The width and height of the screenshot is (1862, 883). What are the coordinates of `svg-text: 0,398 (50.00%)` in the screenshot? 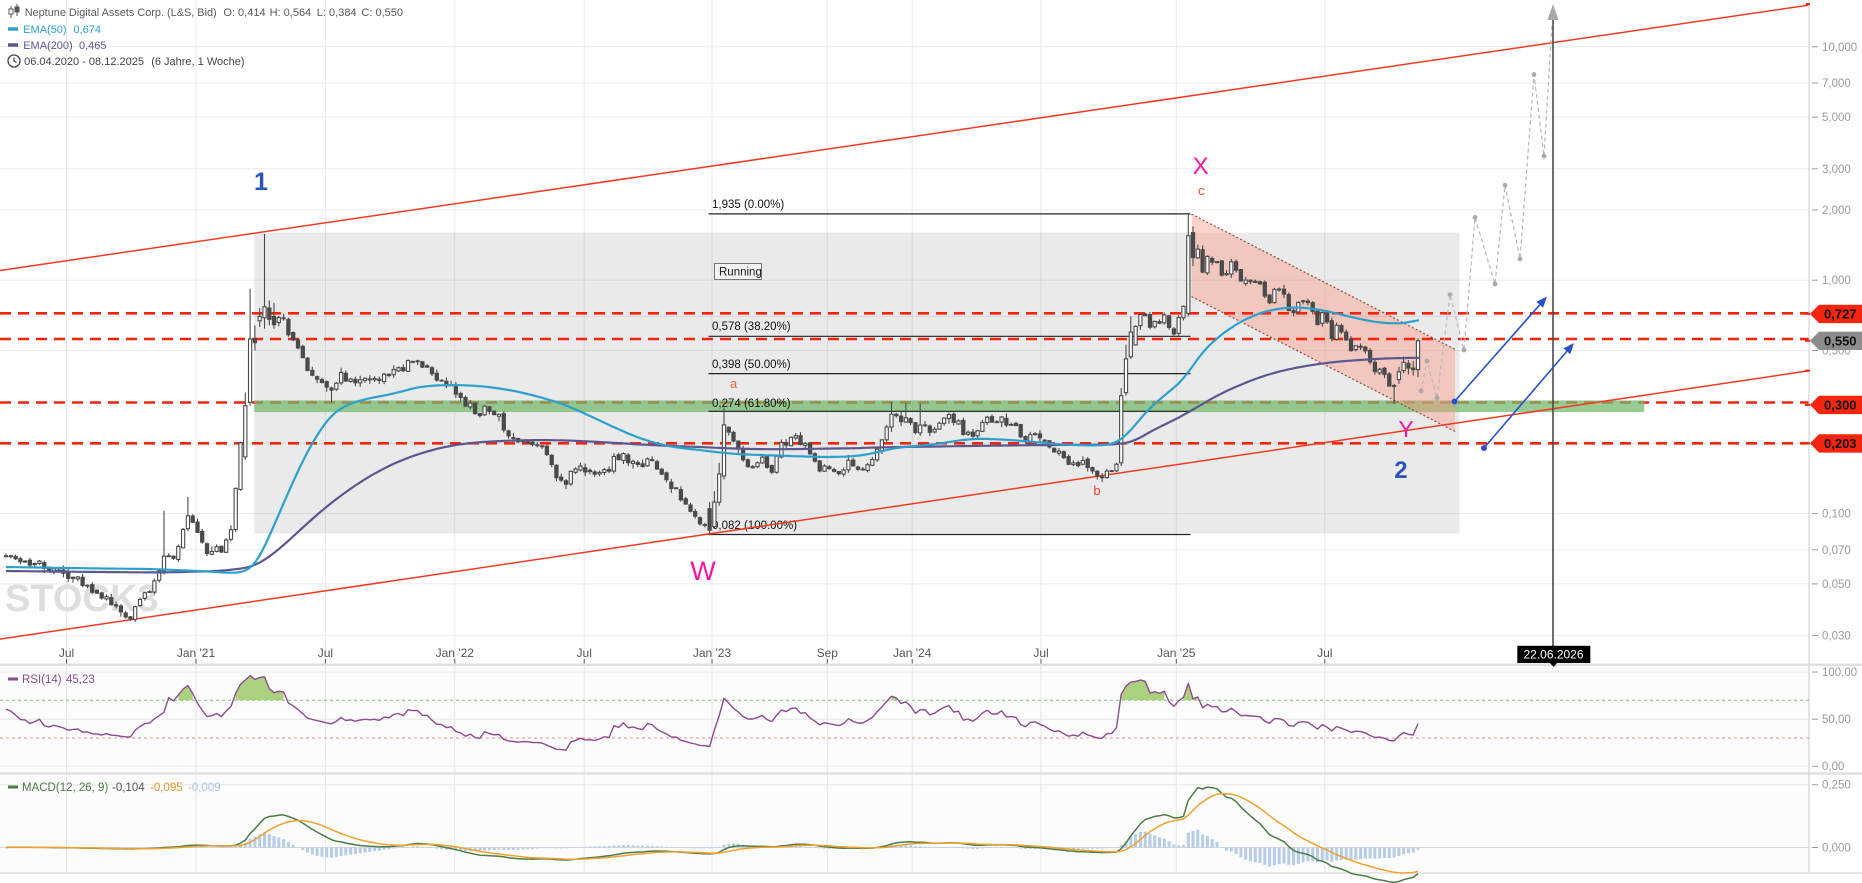 It's located at (751, 365).